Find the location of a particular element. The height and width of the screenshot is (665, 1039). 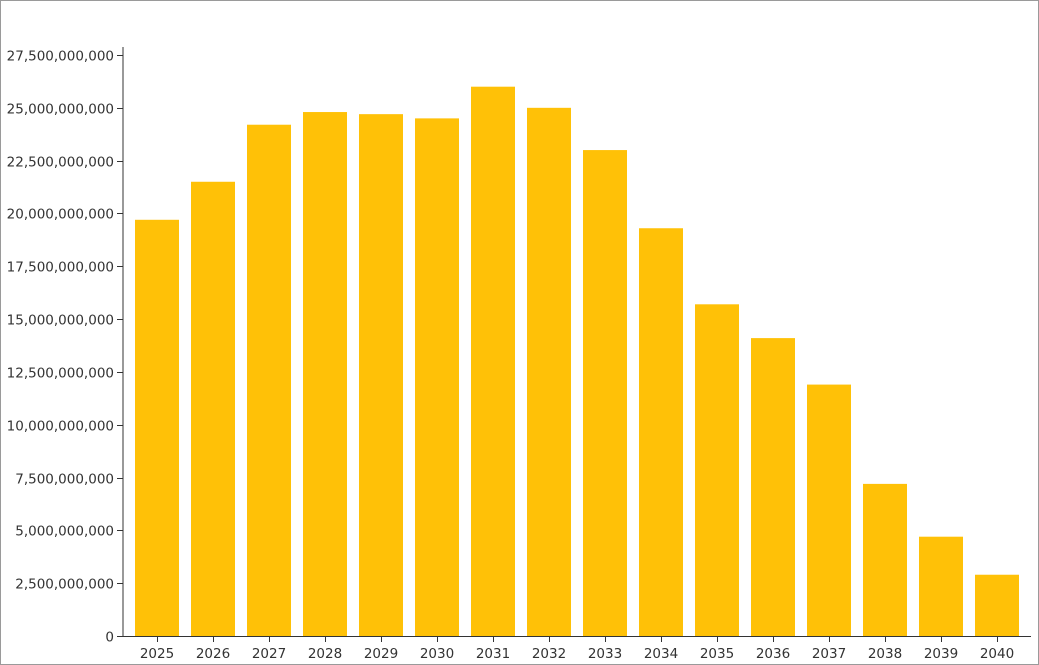

x-tick-label: 2038 is located at coordinates (885, 654).